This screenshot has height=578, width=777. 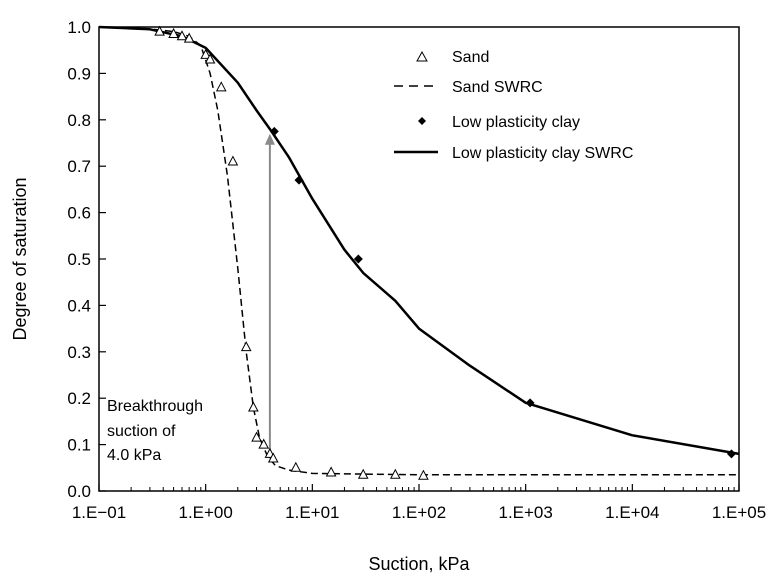 I want to click on y-tick-label: 0.6, so click(x=79, y=213).